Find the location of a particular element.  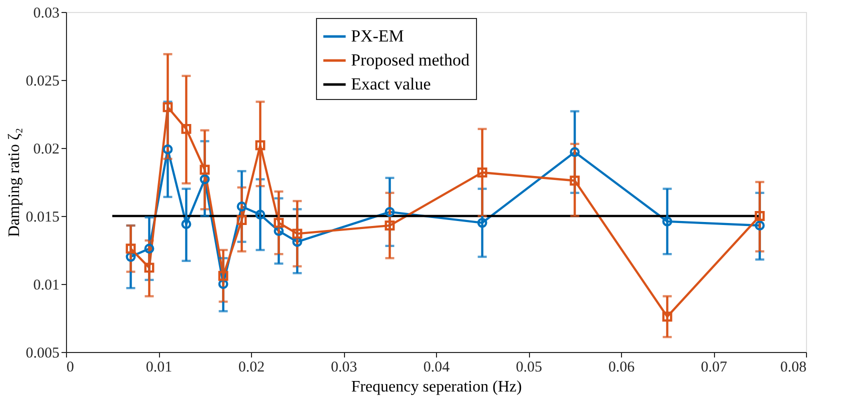

x-tick-label: 0.03 is located at coordinates (344, 368).